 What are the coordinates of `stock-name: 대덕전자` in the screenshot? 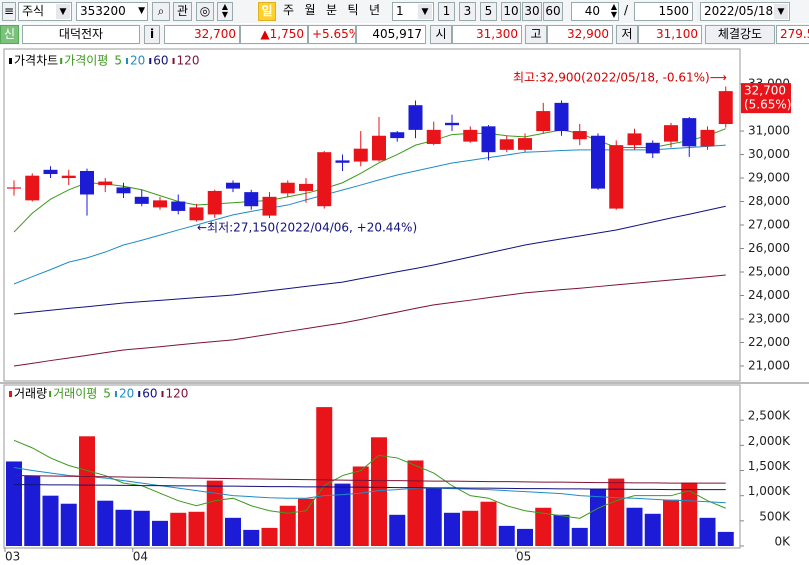 It's located at (81, 34).